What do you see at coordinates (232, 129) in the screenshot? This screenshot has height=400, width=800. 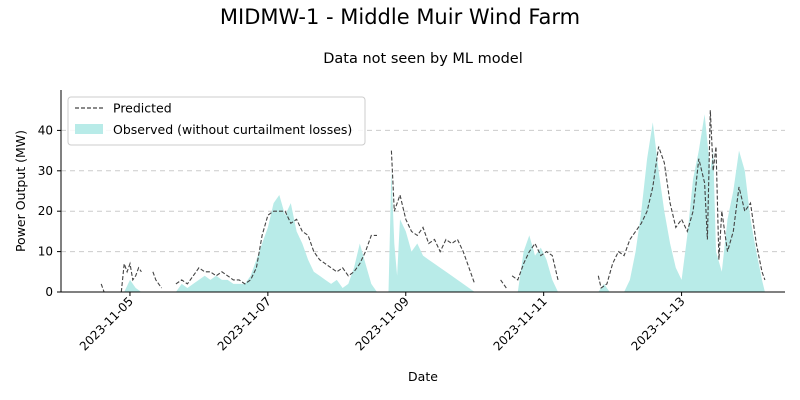 I see `legend-observed-label: Observed (without curtailment losses)` at bounding box center [232, 129].